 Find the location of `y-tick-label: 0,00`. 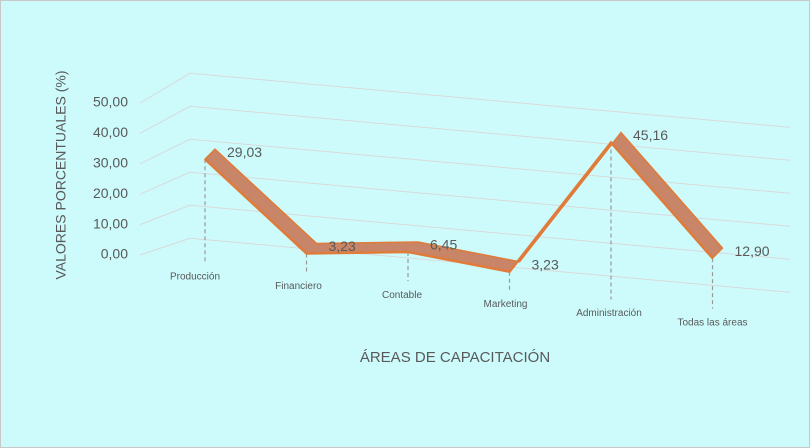

y-tick-label: 0,00 is located at coordinates (114, 254).